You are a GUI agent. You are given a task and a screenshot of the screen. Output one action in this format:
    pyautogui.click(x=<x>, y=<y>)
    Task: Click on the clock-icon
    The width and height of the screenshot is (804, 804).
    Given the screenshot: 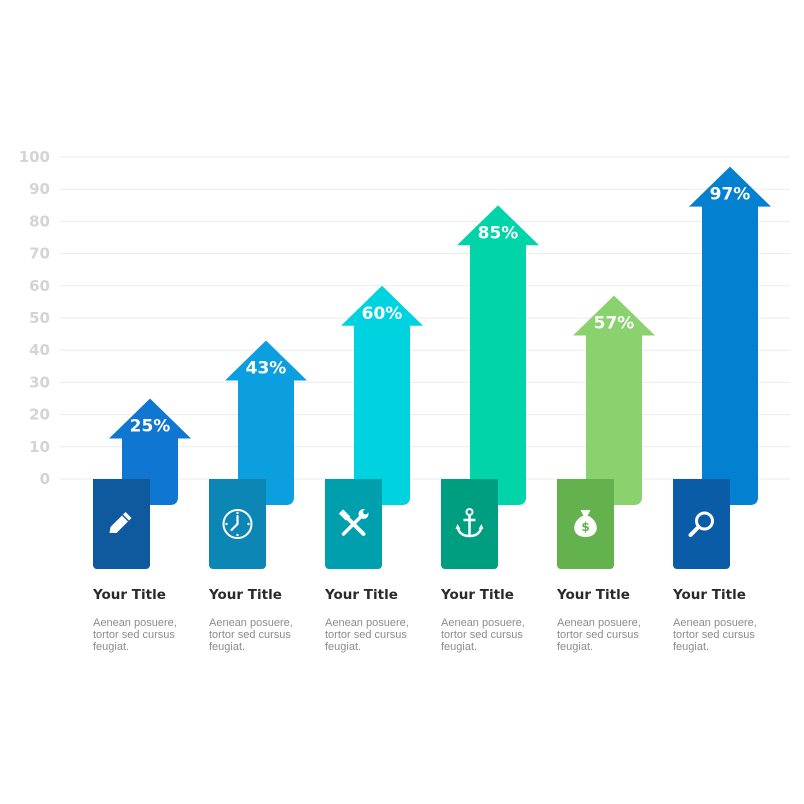 What is the action you would take?
    pyautogui.click(x=237, y=524)
    